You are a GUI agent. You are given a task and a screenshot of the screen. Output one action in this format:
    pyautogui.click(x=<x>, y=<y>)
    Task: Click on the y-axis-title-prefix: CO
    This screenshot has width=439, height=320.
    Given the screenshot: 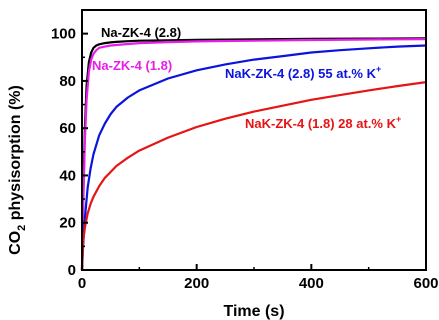 What is the action you would take?
    pyautogui.click(x=15, y=243)
    